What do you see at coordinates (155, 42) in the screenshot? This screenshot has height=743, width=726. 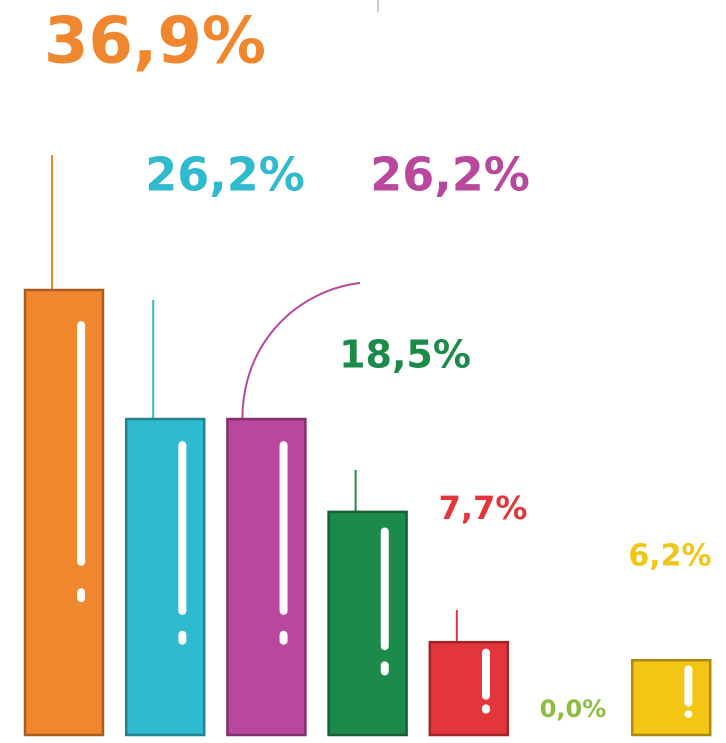 I see `value-label: 36,9%` at bounding box center [155, 42].